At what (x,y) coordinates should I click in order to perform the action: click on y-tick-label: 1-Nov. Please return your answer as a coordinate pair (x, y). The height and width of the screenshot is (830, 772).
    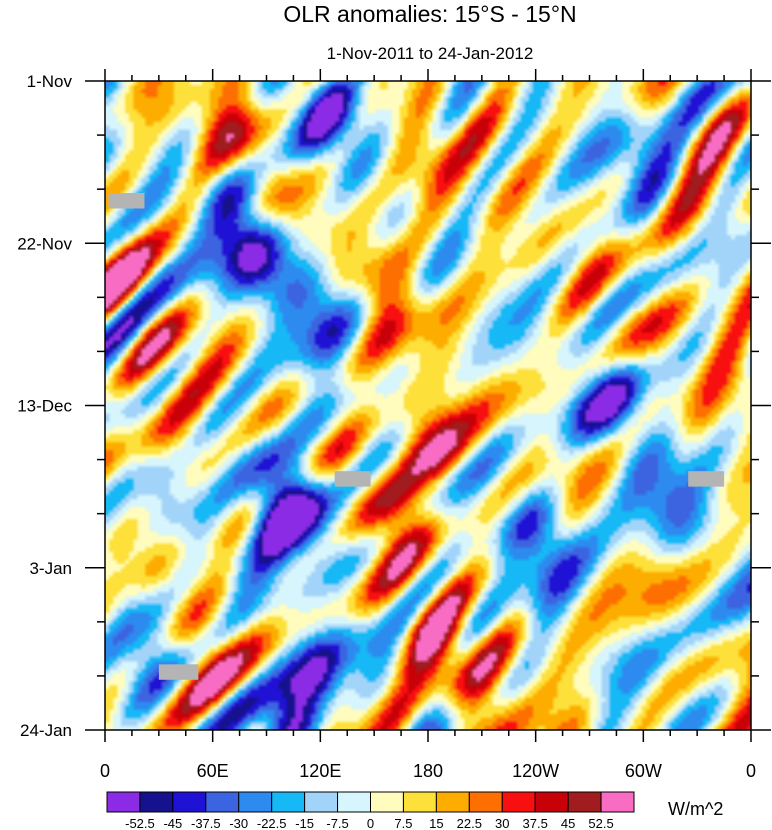
    Looking at the image, I should click on (50, 81).